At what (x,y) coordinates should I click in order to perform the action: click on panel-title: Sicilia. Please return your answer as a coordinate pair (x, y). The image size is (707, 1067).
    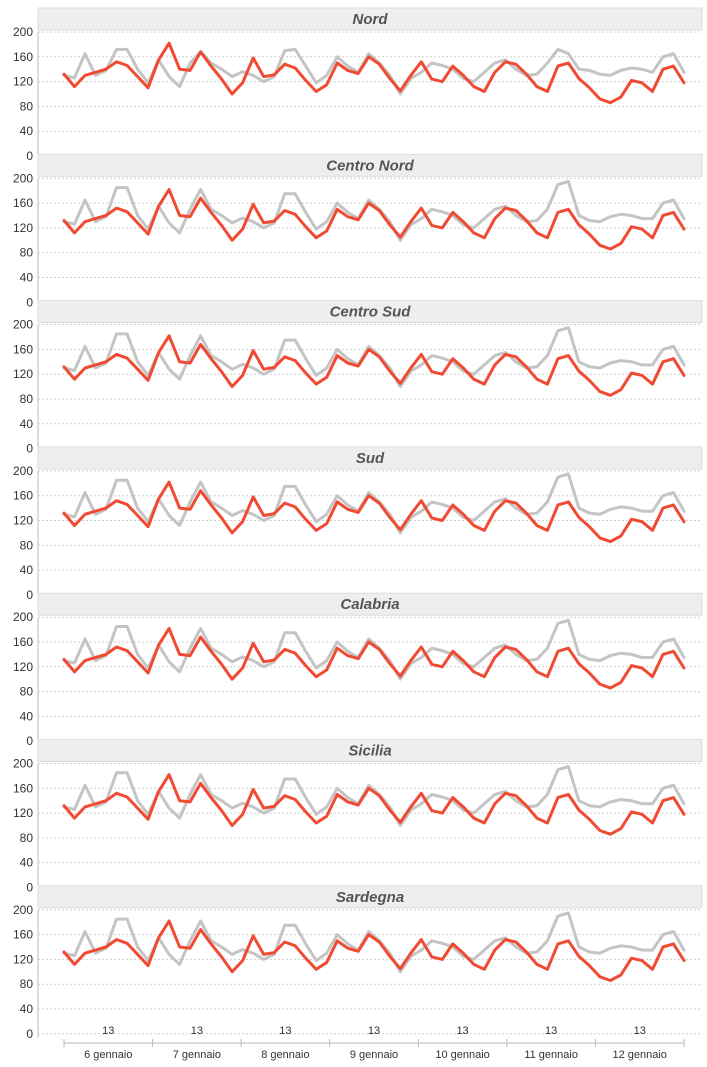
    Looking at the image, I should click on (369, 751).